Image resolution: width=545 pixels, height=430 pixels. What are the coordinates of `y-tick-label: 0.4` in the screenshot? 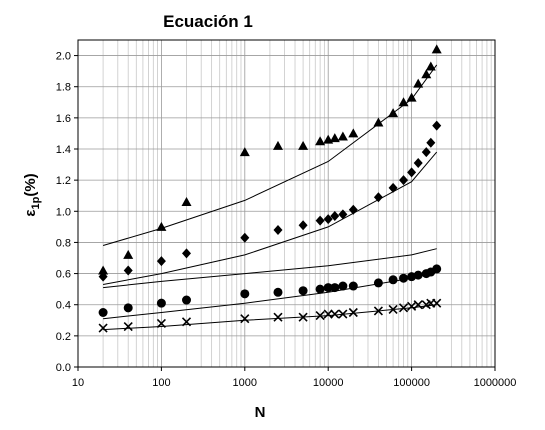 It's located at (63, 306).